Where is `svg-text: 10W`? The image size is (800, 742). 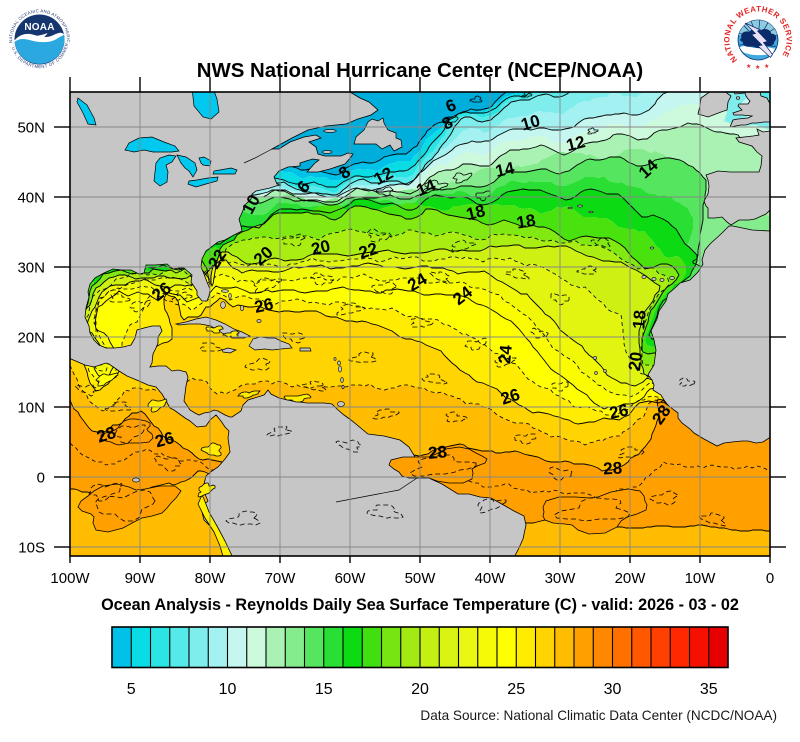 svg-text: 10W is located at coordinates (701, 578).